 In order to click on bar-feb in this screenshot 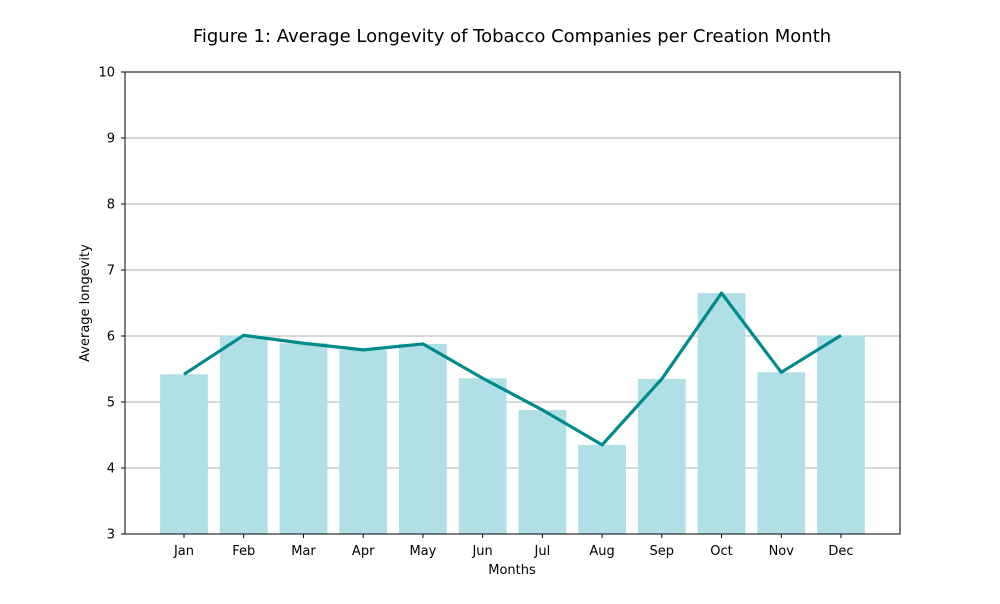, I will do `click(244, 434)`.